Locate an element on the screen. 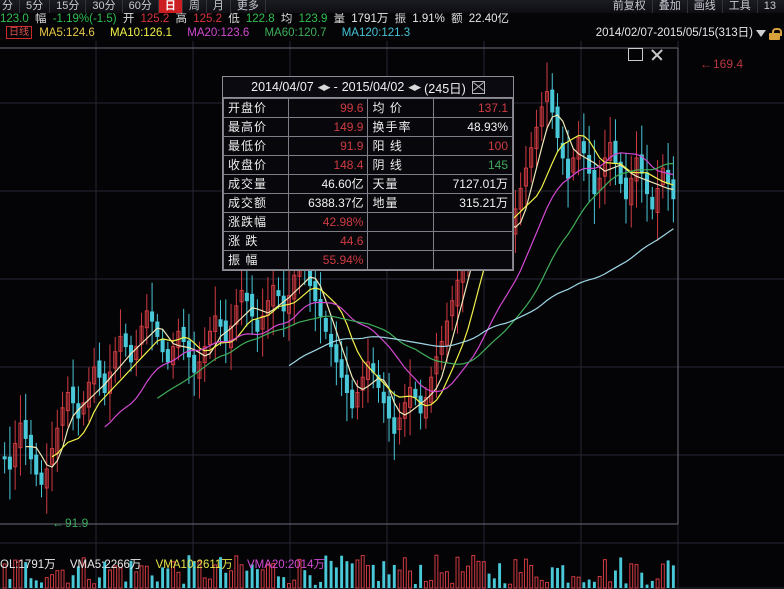  table-row: 成交额 6388.37亿 地量 315.21万 is located at coordinates (368, 203).